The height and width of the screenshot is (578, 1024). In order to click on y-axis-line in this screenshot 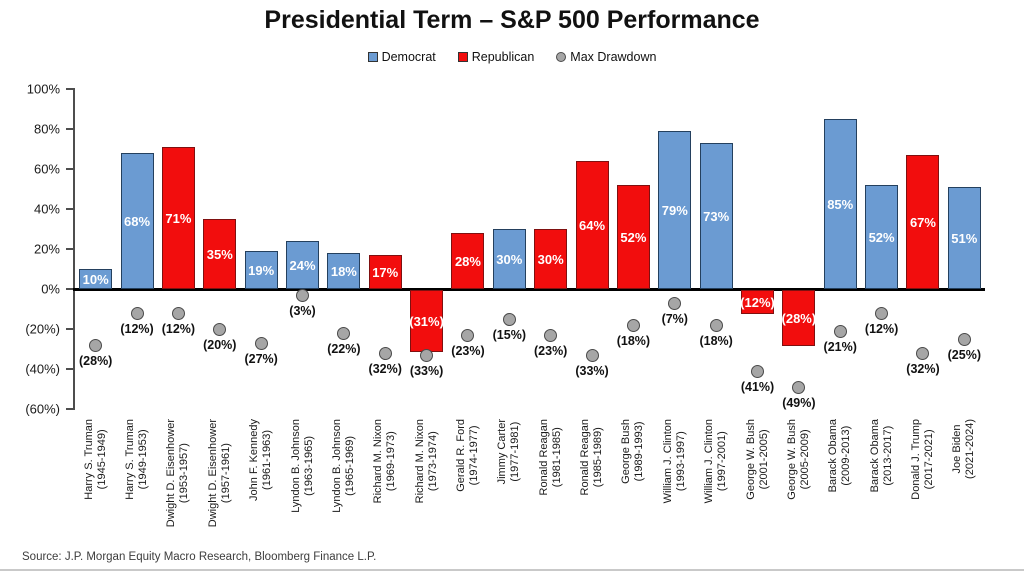, I will do `click(74, 249)`.